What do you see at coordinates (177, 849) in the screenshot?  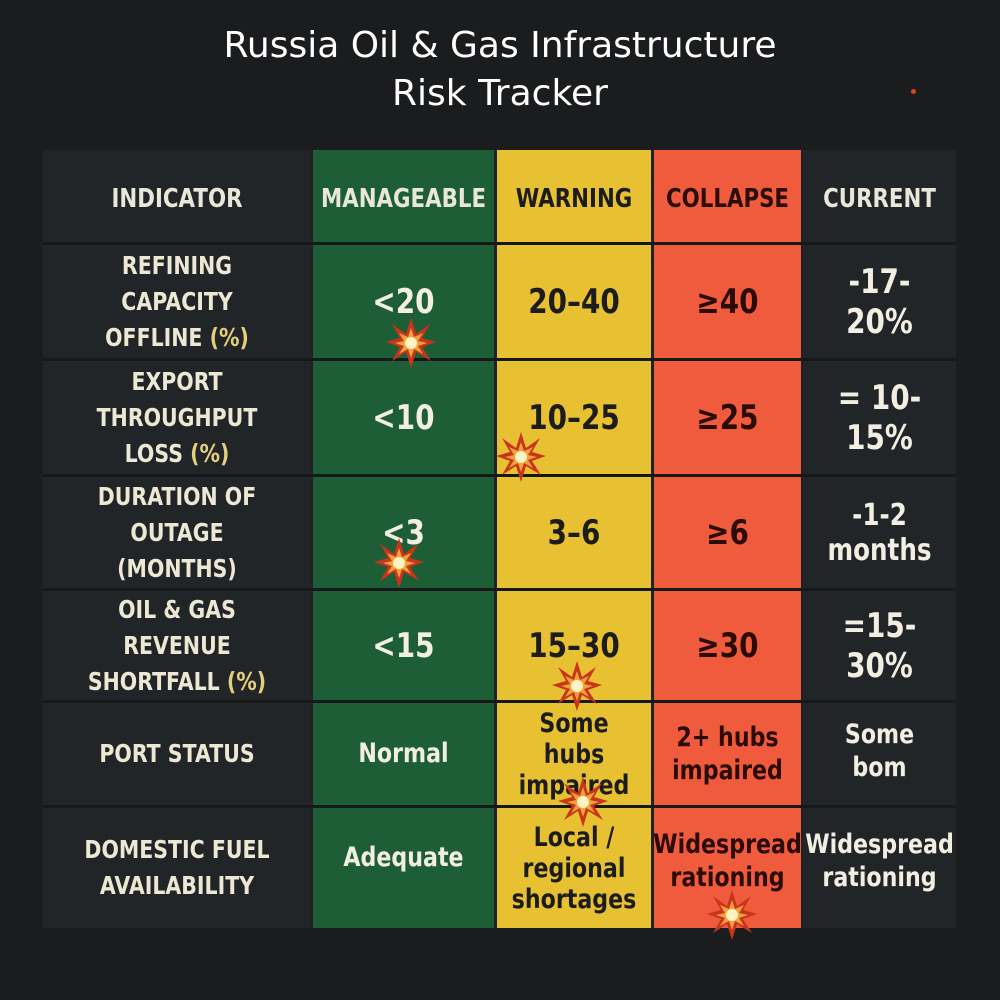 I see `indicator-label: DOMESTIC FUEL` at bounding box center [177, 849].